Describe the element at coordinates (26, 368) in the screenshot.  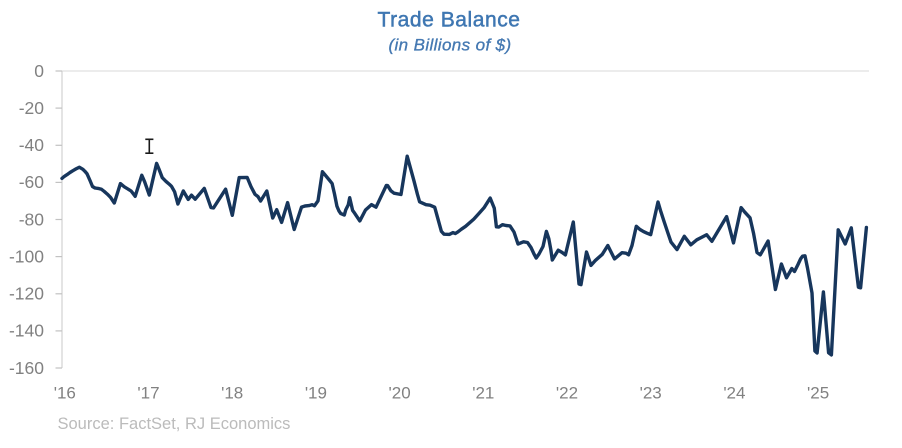
I see `svg-text: -160` at that location.